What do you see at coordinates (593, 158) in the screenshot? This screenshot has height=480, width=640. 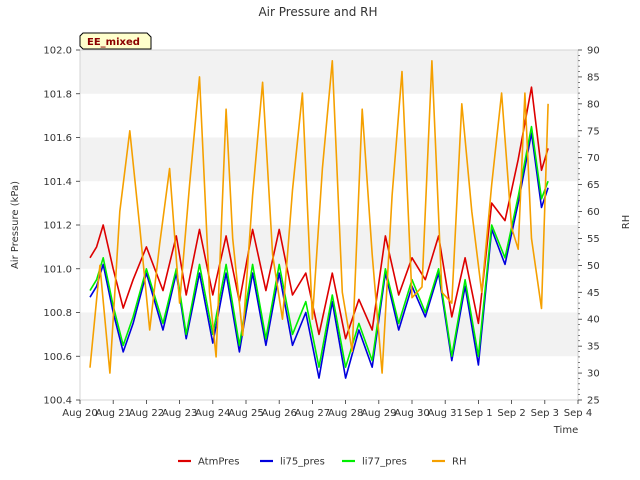 I see `right-tick-label: 70` at bounding box center [593, 158].